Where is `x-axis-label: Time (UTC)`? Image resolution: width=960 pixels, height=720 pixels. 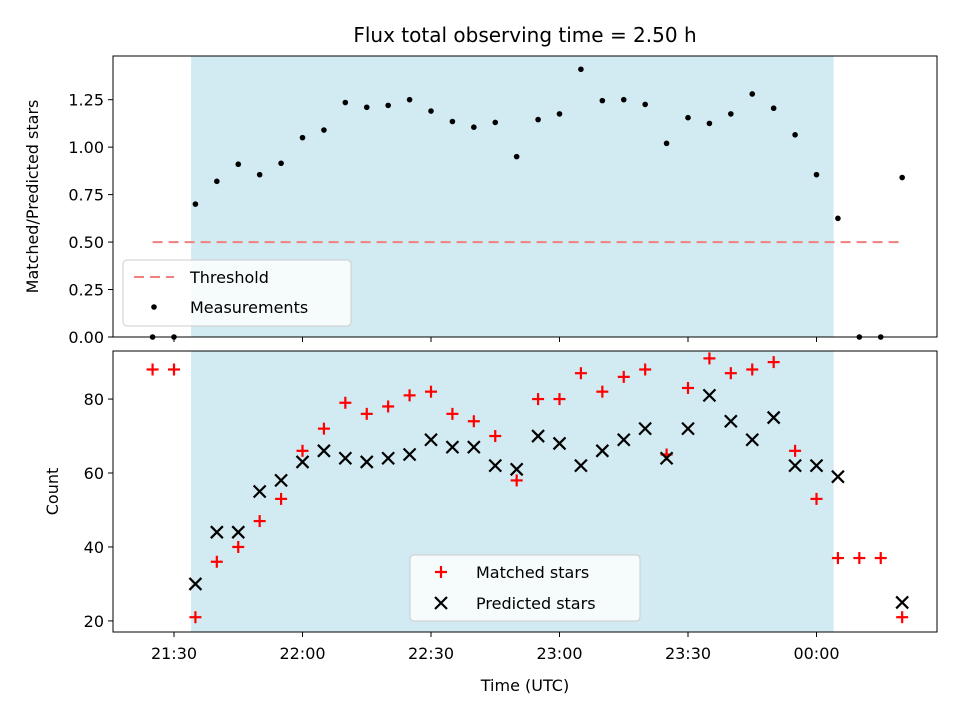
x-axis-label: Time (UTC) is located at coordinates (524, 685).